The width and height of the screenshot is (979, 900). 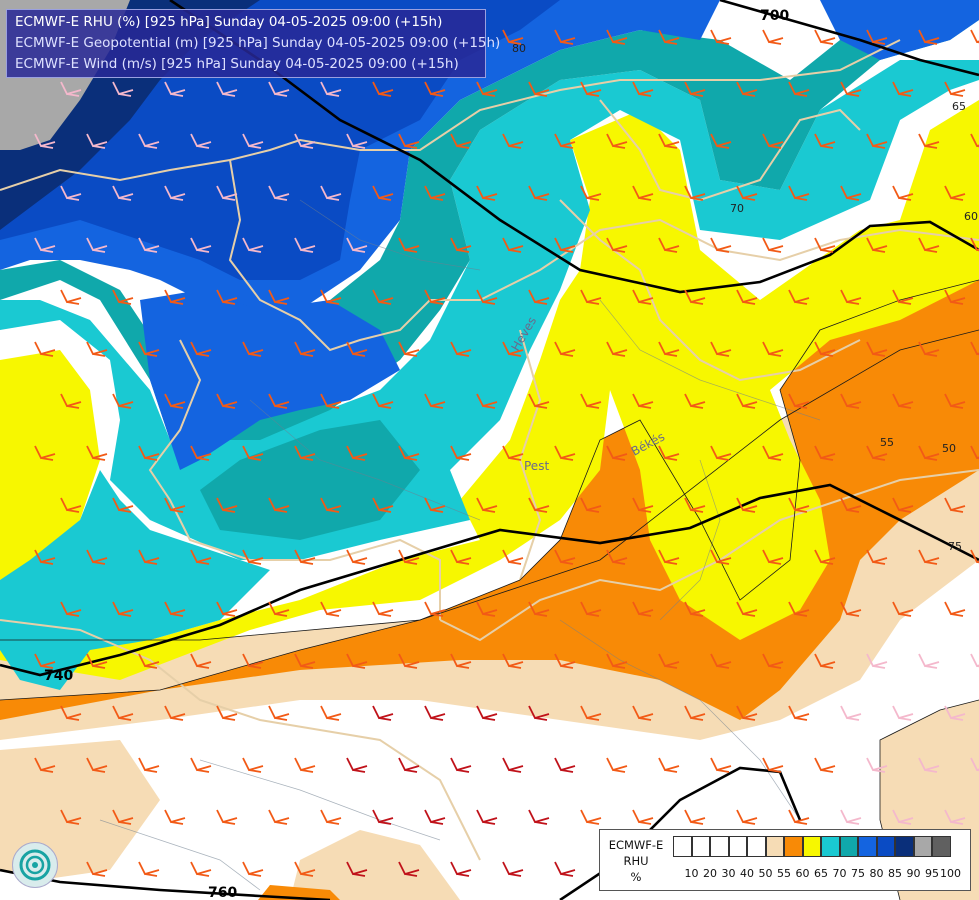 What do you see at coordinates (821, 873) in the screenshot?
I see `legend-tick-label: 65` at bounding box center [821, 873].